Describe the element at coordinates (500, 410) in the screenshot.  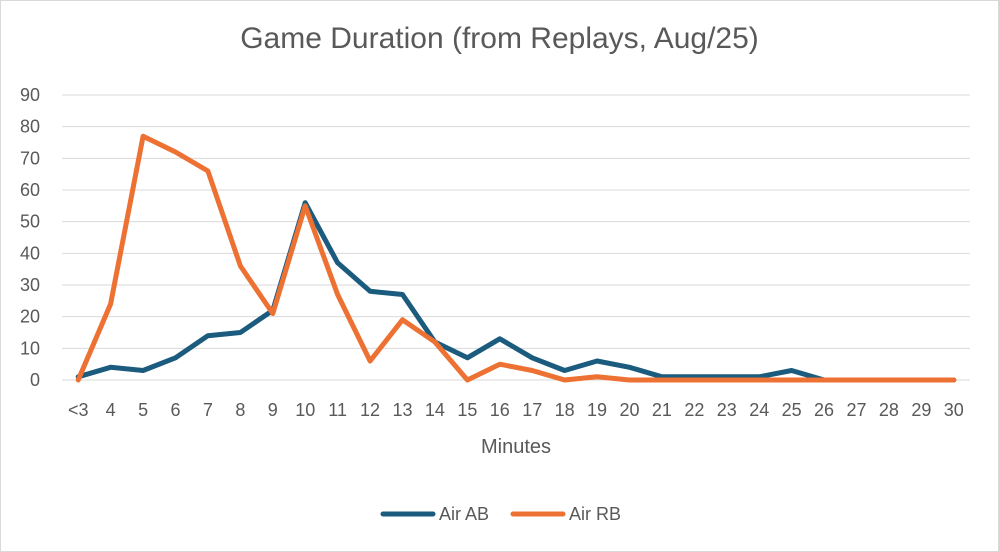
I see `x-tick-label: 16` at that location.